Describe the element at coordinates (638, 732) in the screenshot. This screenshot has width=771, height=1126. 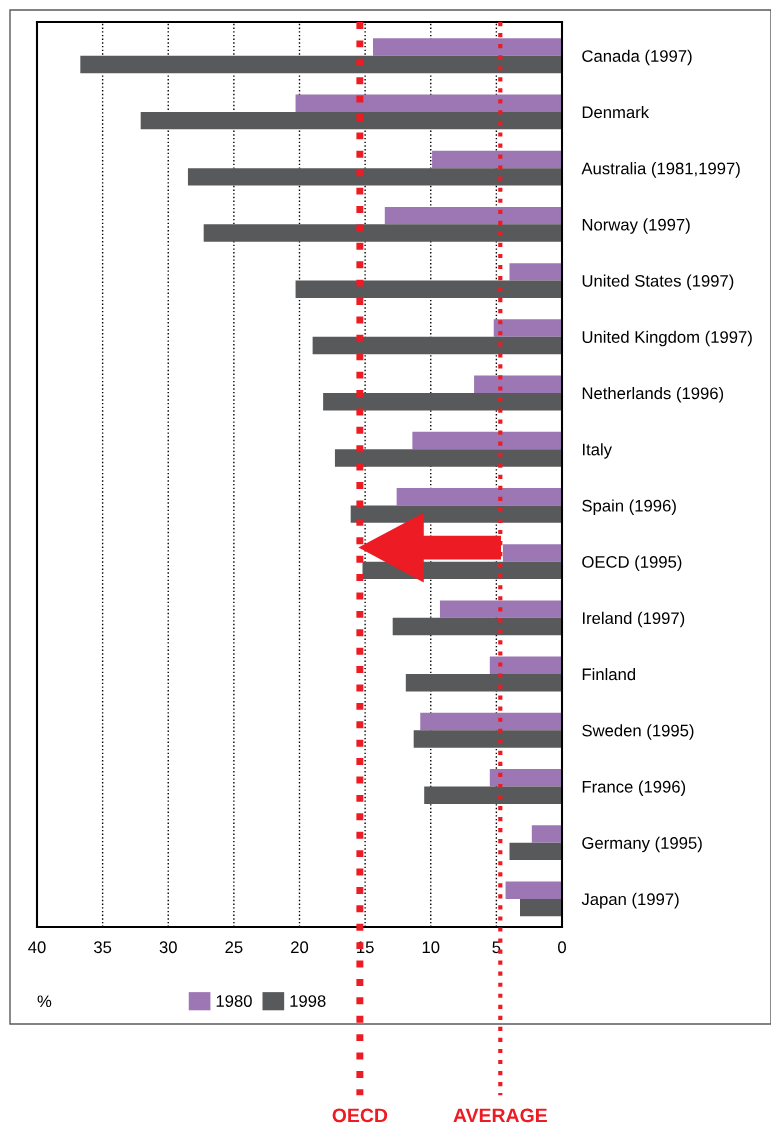
I see `y-tick-label: Sweden (1995)` at that location.